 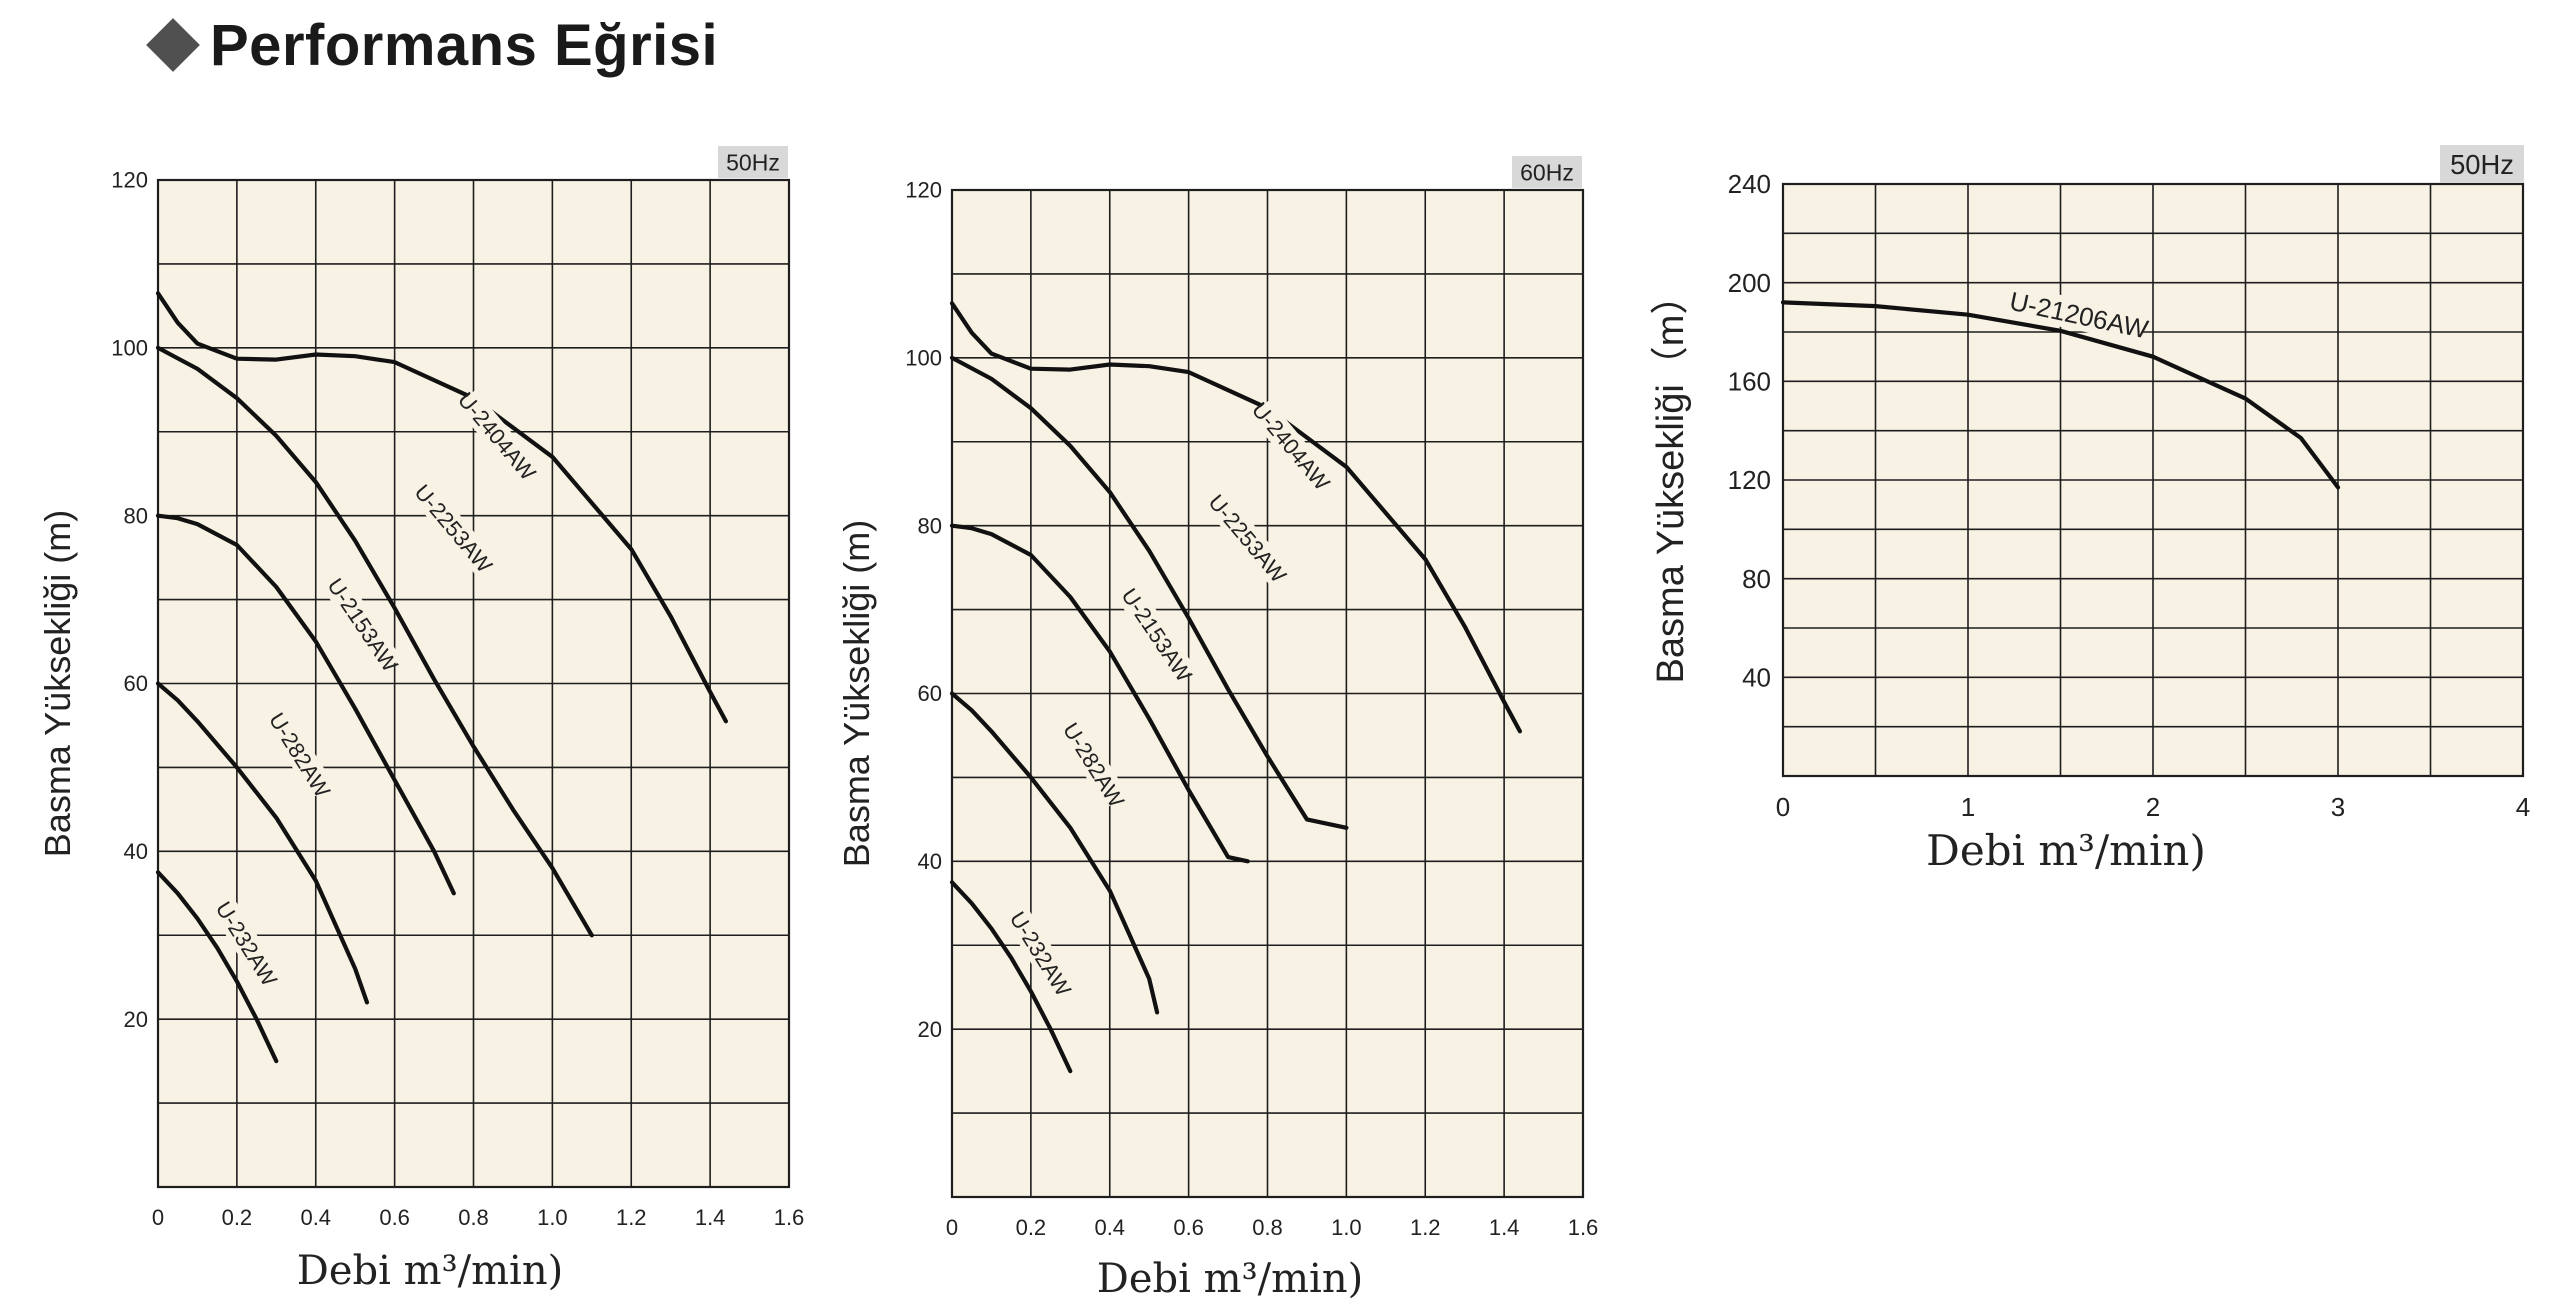 I want to click on y-axis-label: Basma Yüksekliği（m）, so click(x=1671, y=480).